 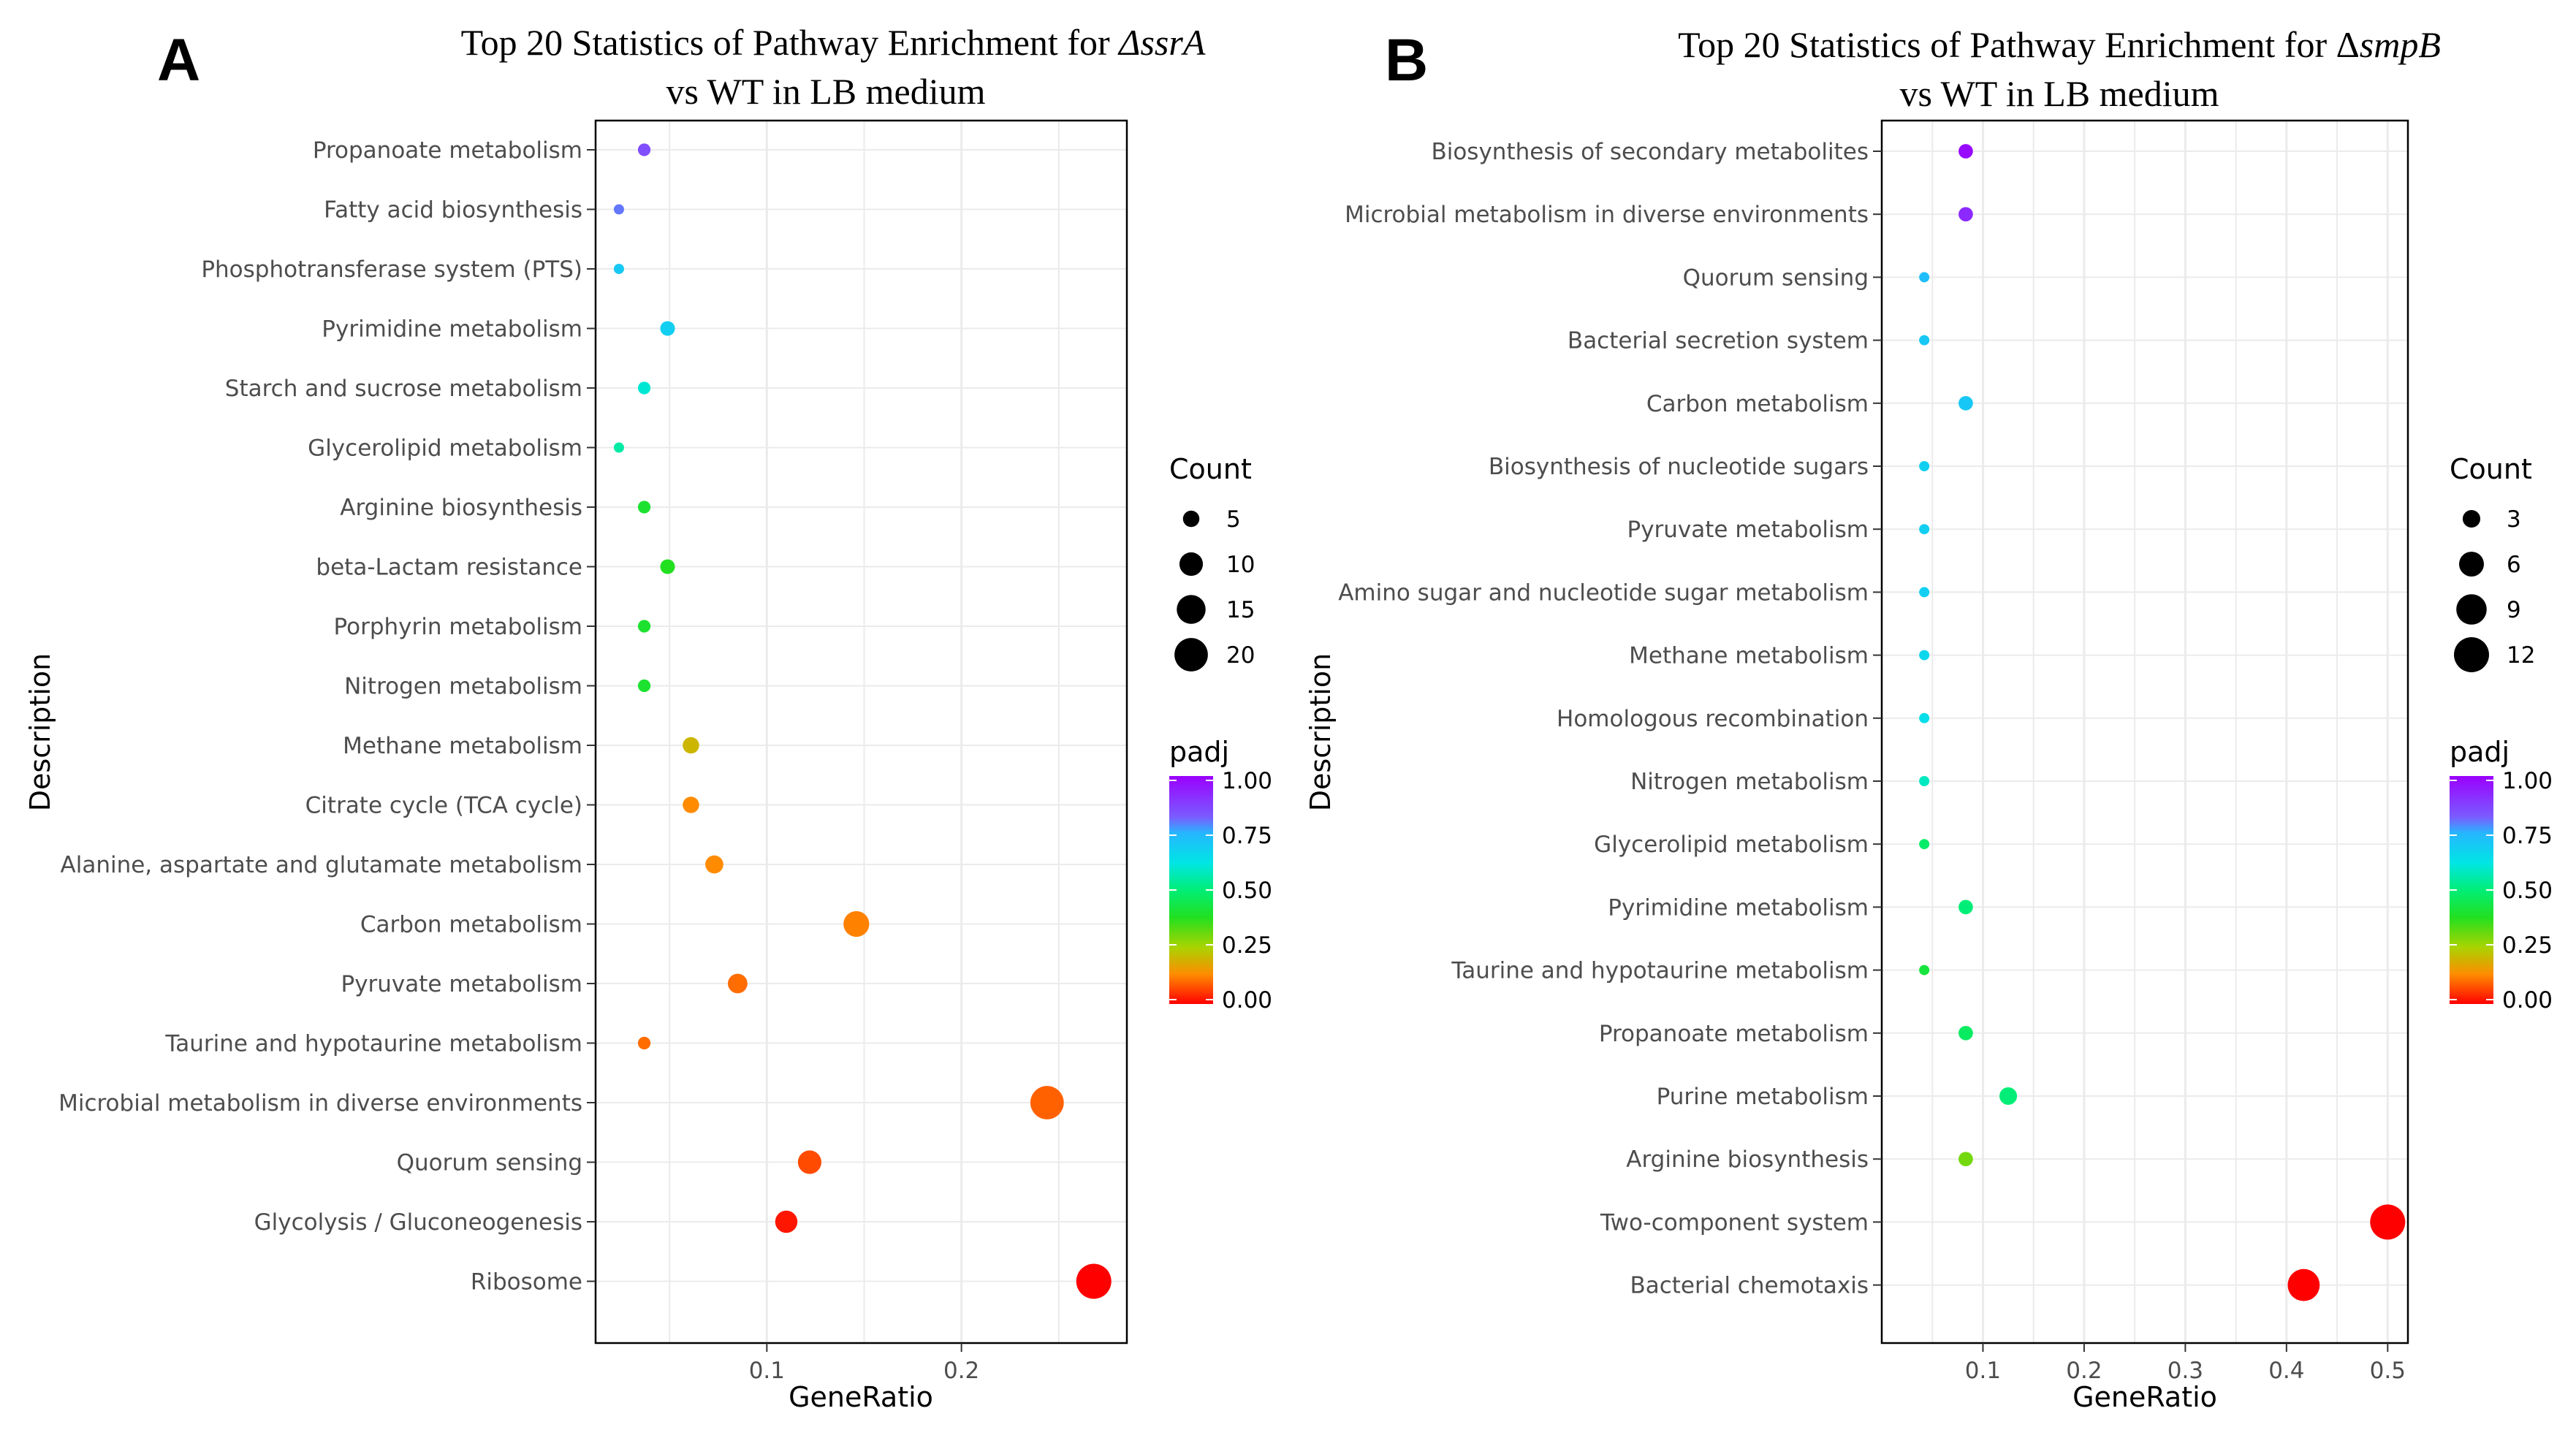 I want to click on panel-a-x-tick-labels: 0.1 0.2, so click(x=864, y=1363).